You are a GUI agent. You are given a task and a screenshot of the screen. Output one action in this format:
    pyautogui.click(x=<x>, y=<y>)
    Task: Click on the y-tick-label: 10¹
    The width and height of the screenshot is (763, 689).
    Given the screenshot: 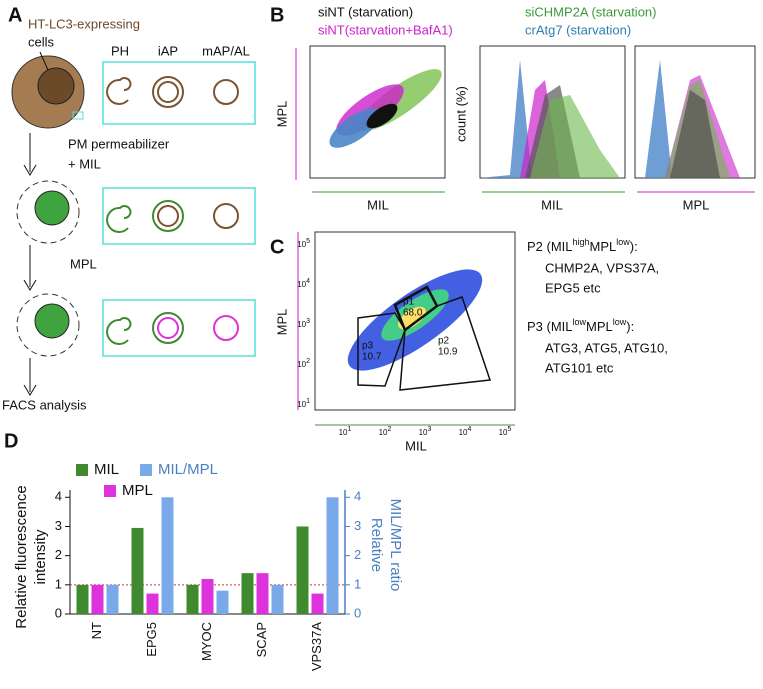 What is the action you would take?
    pyautogui.click(x=303, y=403)
    